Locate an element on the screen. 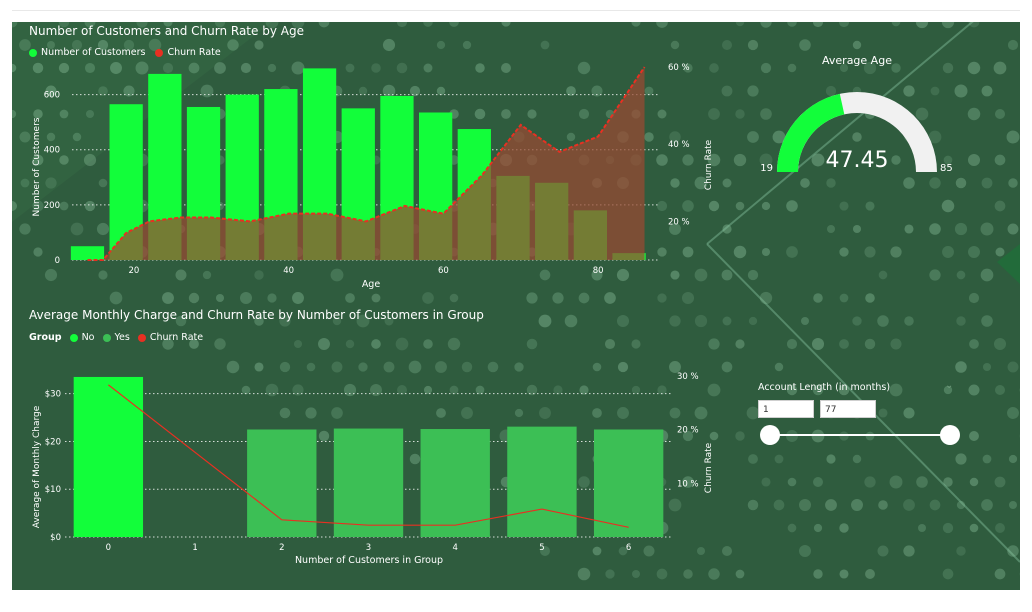  top-border is located at coordinates (516, 10).